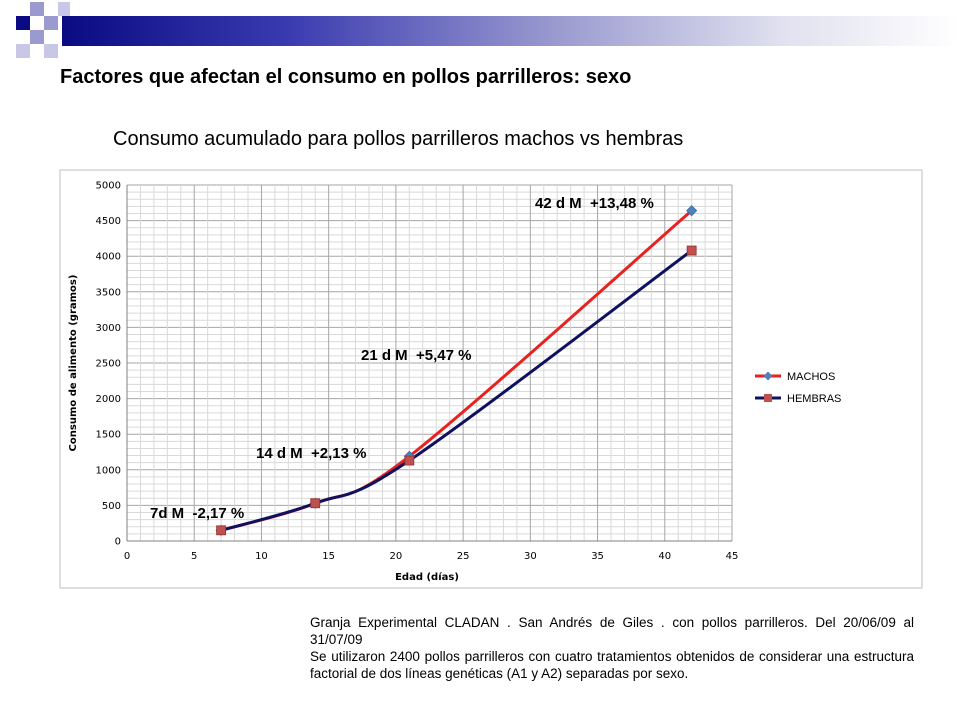 This screenshot has width=960, height=720. What do you see at coordinates (416, 355) in the screenshot?
I see `annotation-label: 21 d M +5,47 %` at bounding box center [416, 355].